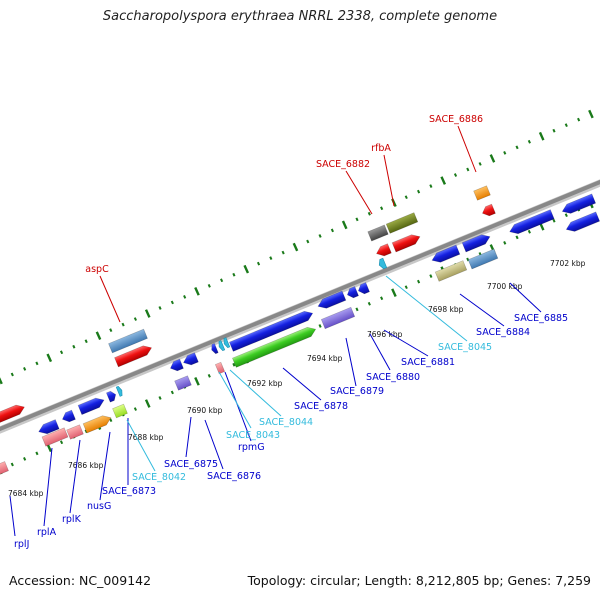 Image resolution: width=600 pixels, height=600 pixels. Describe the element at coordinates (99, 506) in the screenshot. I see `gene-label: nusG` at that location.